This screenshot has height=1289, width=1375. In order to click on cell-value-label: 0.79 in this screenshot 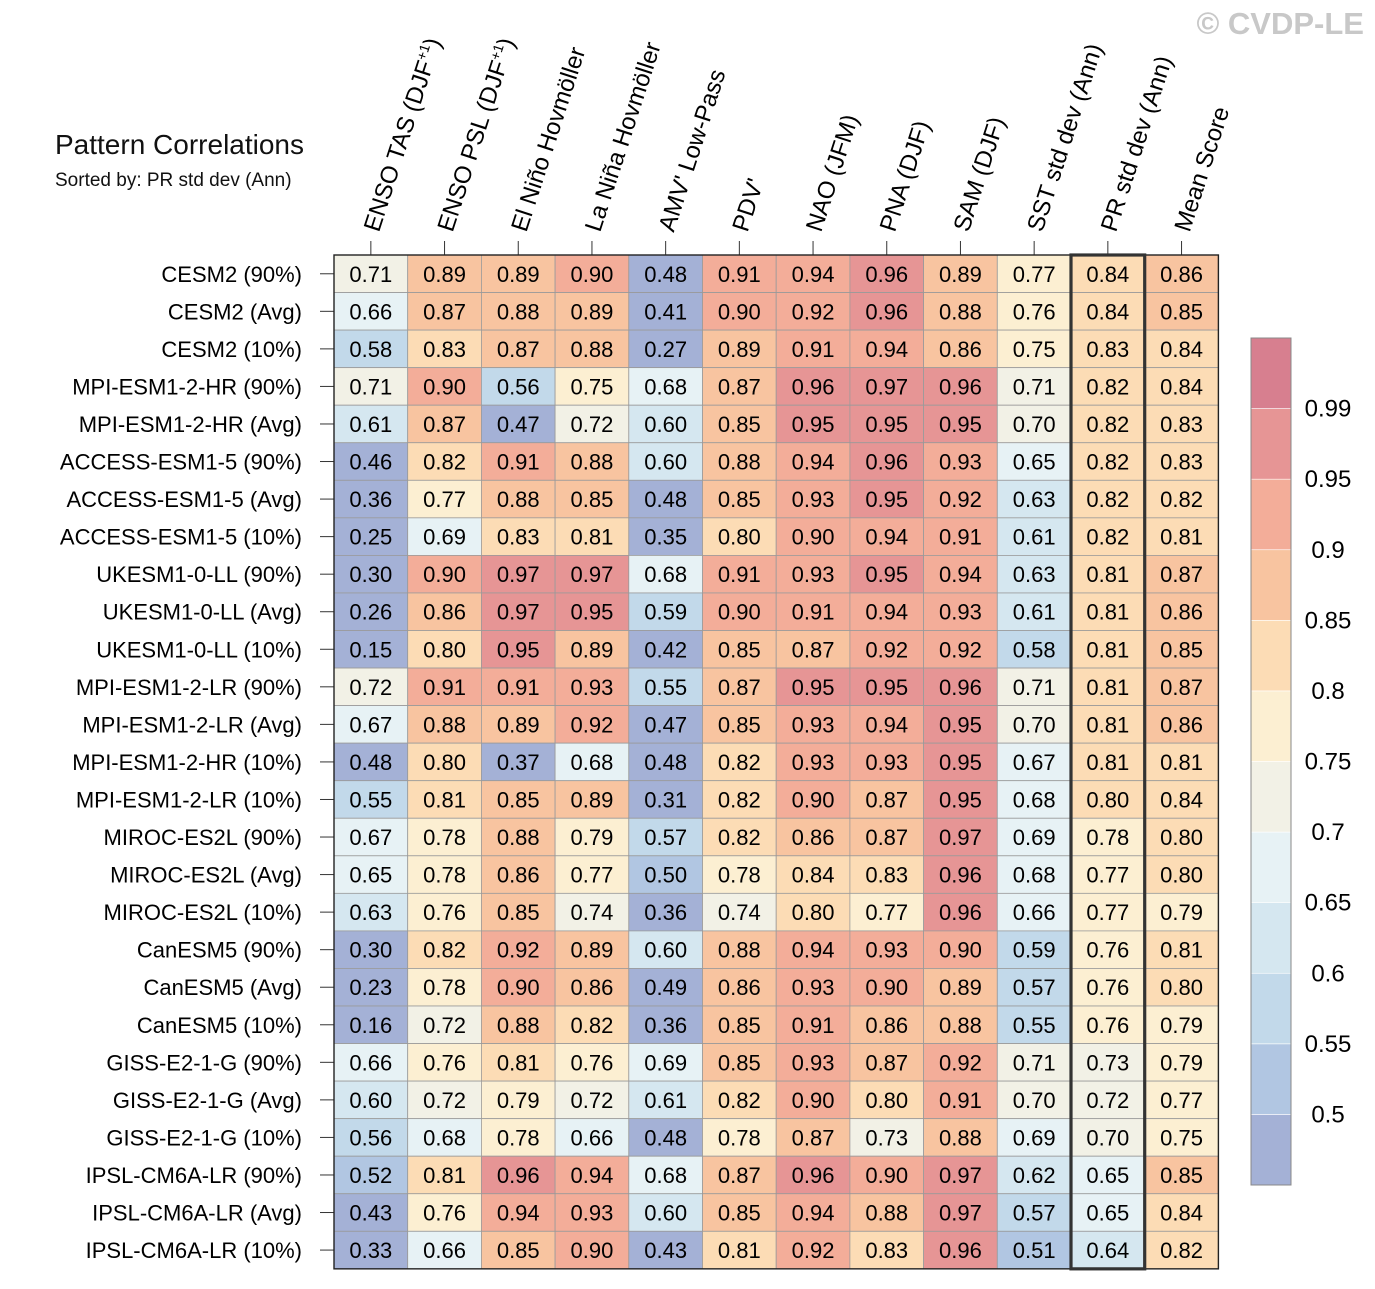, I will do `click(1181, 912)`.